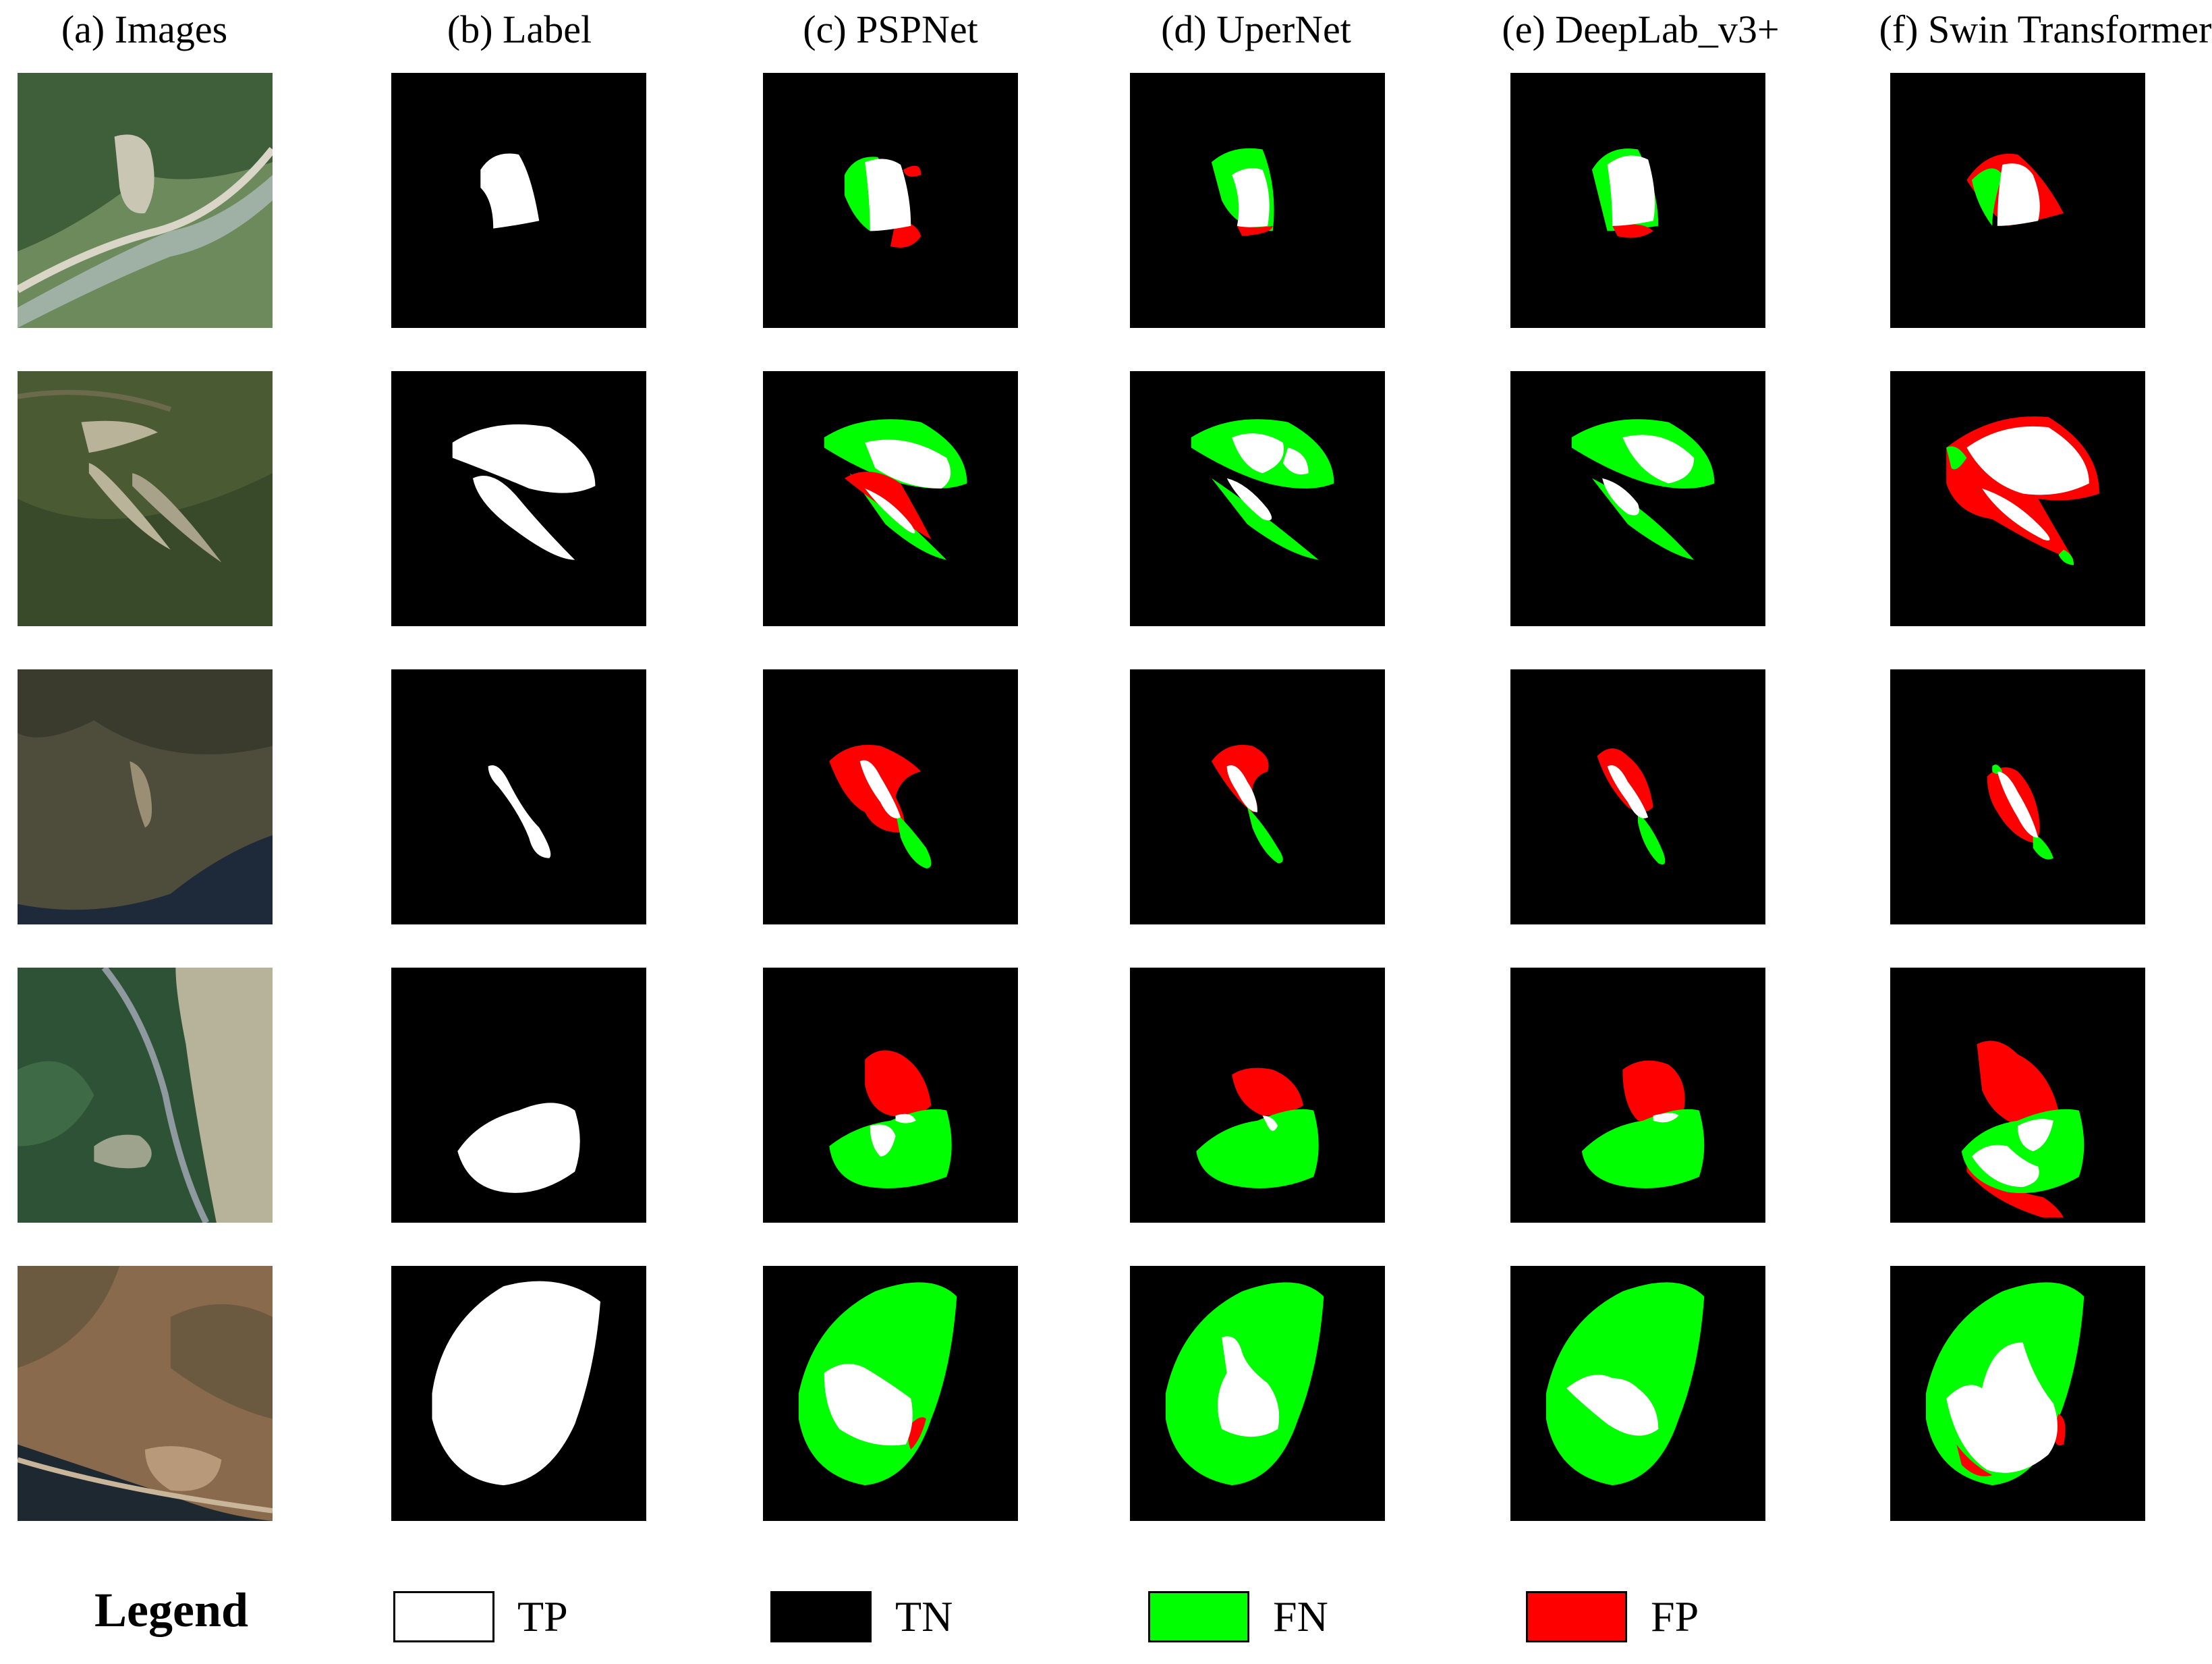  Describe the element at coordinates (224, 1095) in the screenshot. I see `image-water` at that location.